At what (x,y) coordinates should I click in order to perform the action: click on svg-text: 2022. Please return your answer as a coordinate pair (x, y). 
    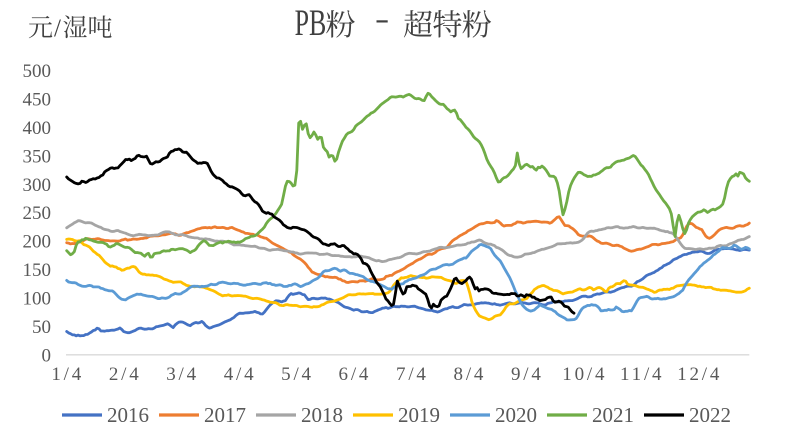
    Looking at the image, I should click on (710, 415).